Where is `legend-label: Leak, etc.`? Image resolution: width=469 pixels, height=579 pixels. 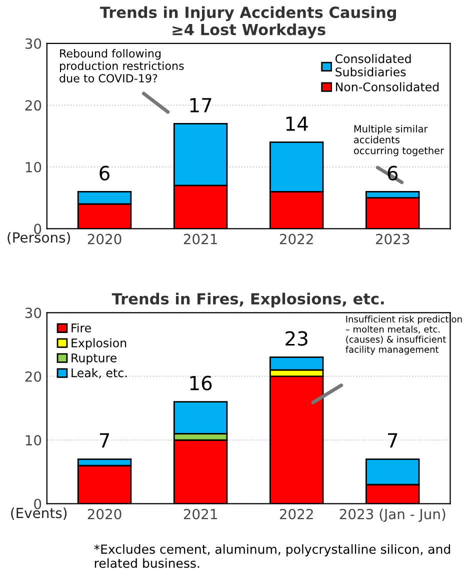 legend-label: Leak, etc. is located at coordinates (99, 373).